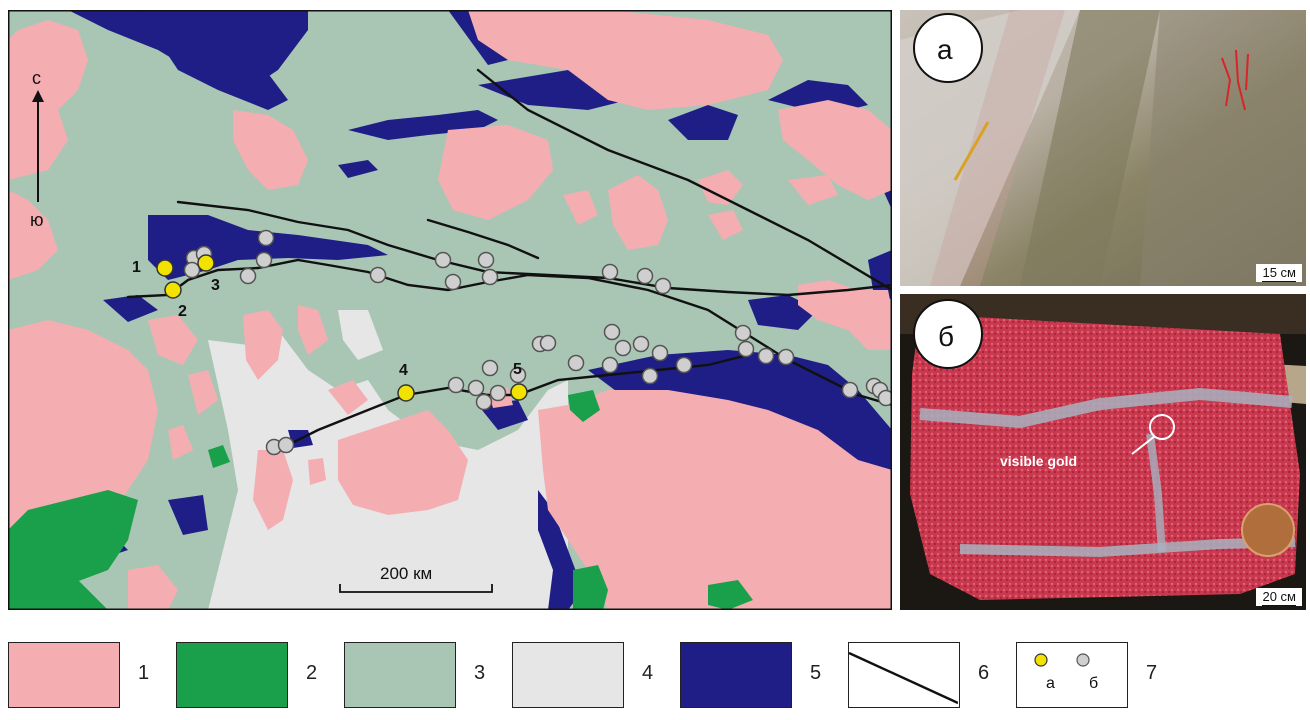 This screenshot has width=1310, height=720. Describe the element at coordinates (165, 268) in the screenshot. I see `site-1-marker` at that location.